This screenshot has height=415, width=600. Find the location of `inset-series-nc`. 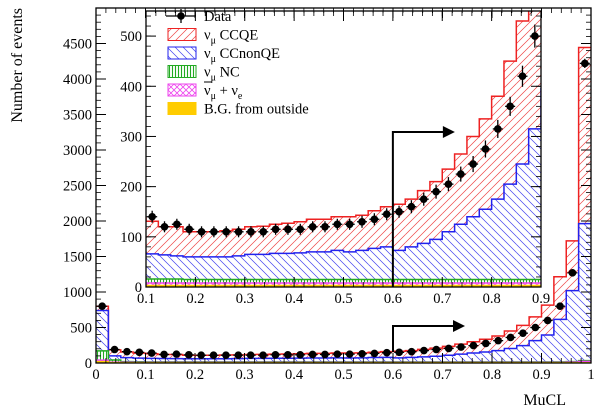

inset-series-nc is located at coordinates (349, 280).